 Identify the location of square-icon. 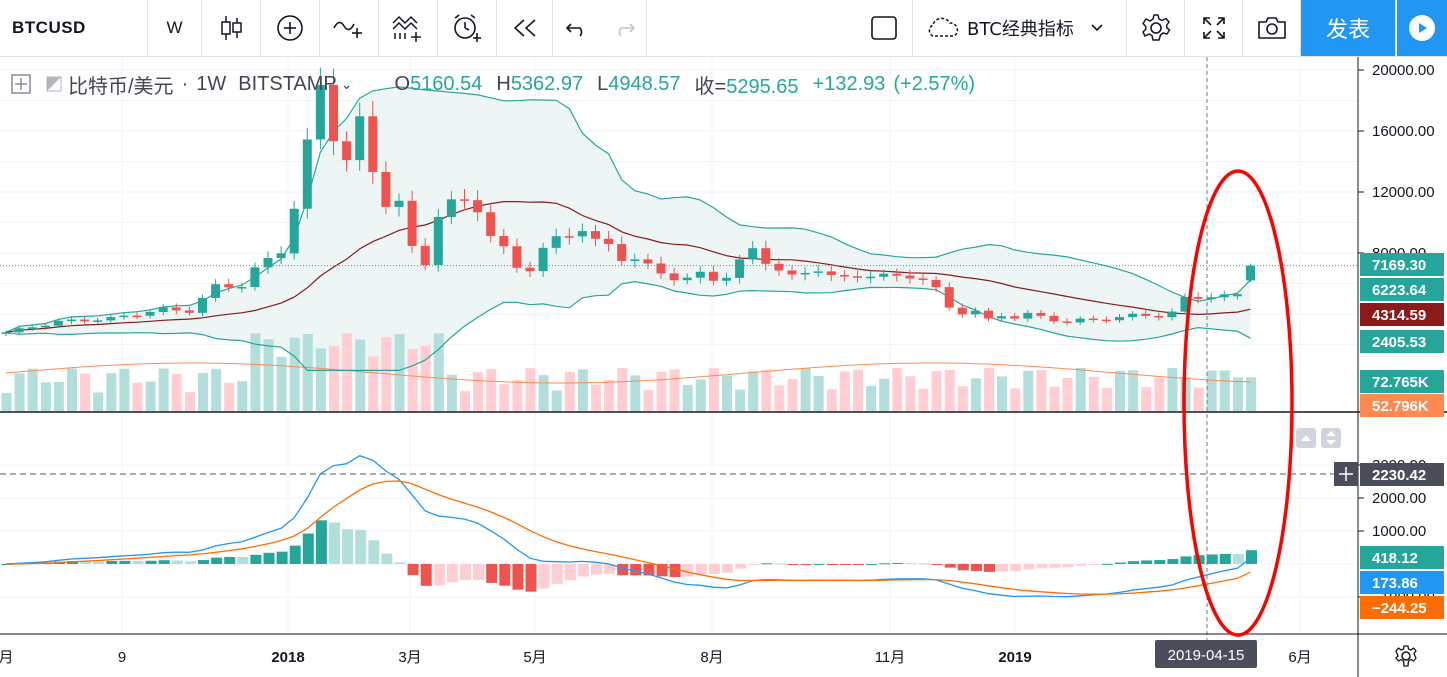
(883, 28).